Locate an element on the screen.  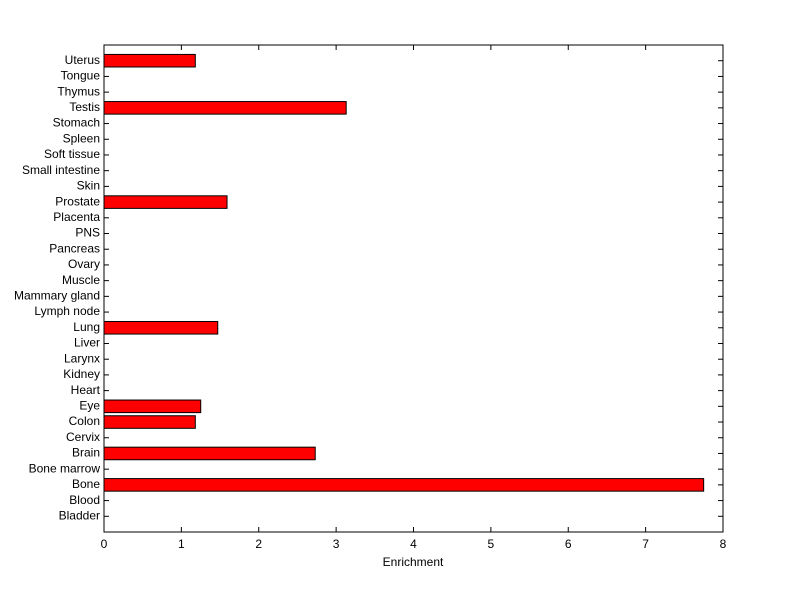
x-tick-label: 3 is located at coordinates (336, 544).